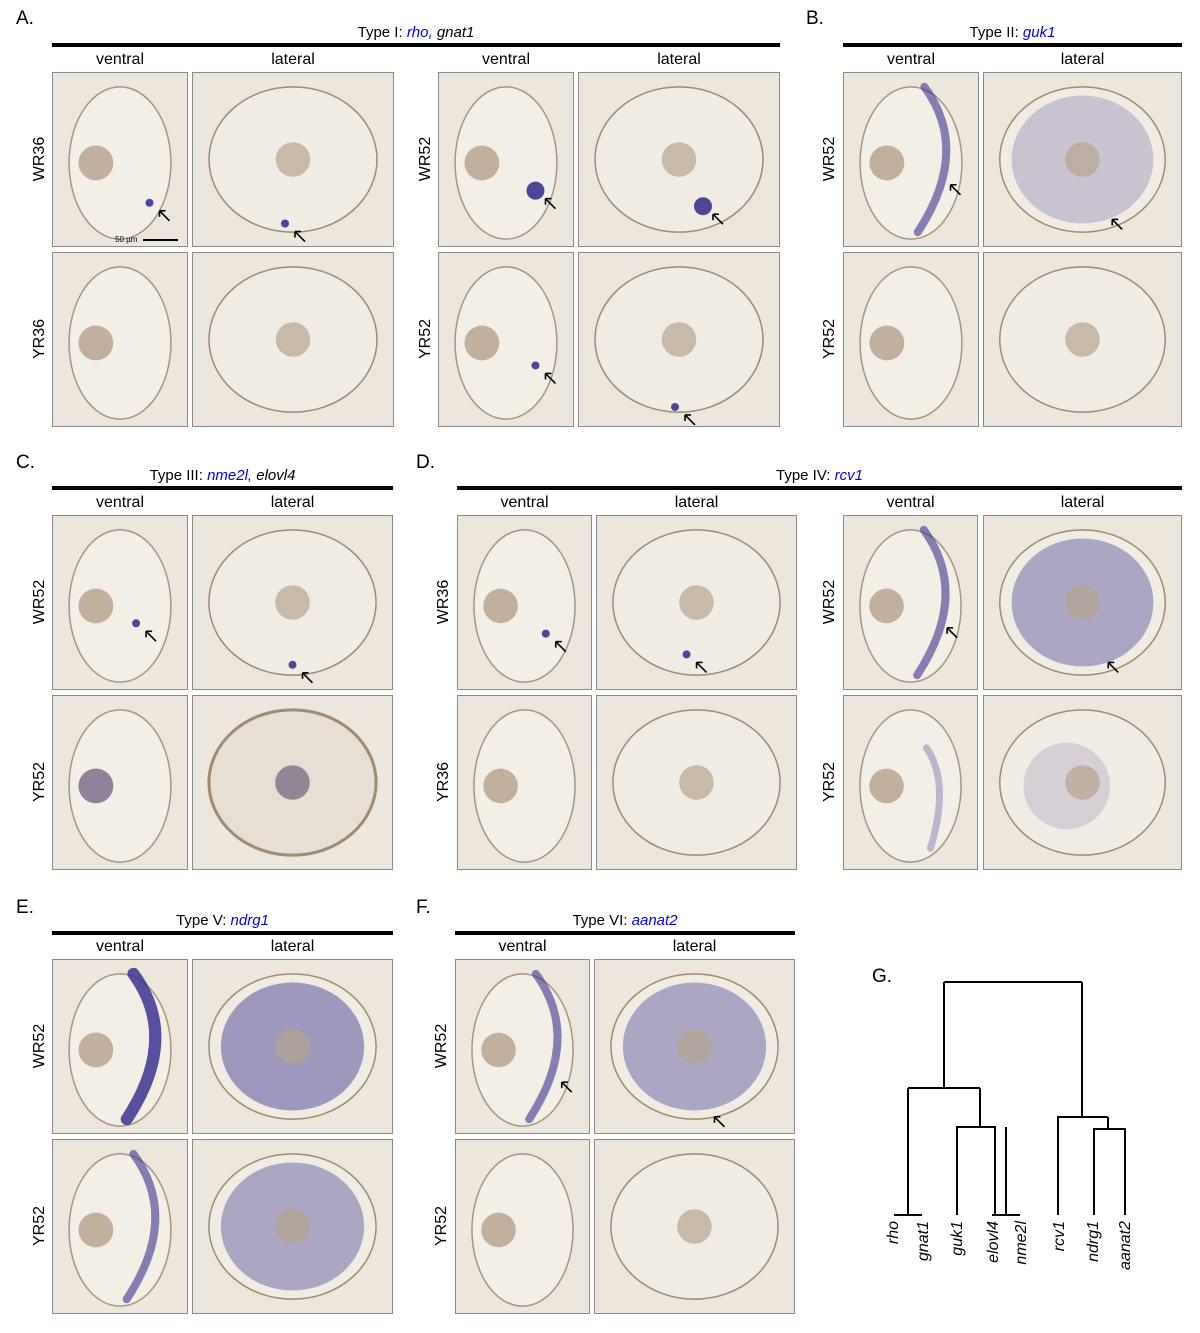 The image size is (1200, 1333). Describe the element at coordinates (993, 1242) in the screenshot. I see `leaf-label: elovl4` at that location.